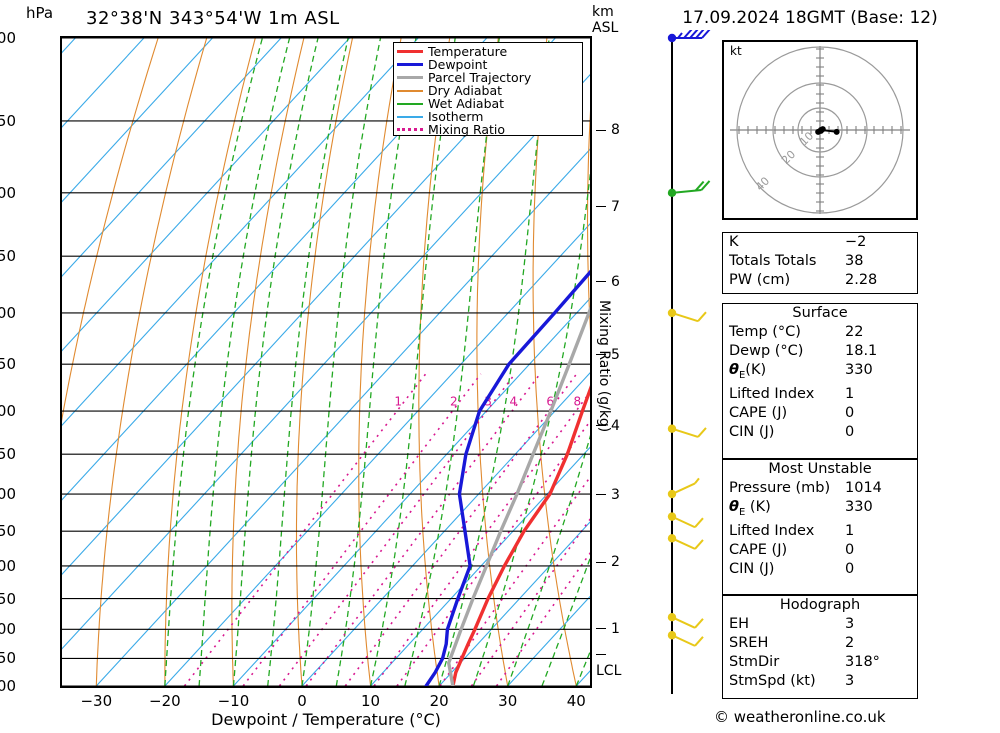  I want to click on temp-tick-0: 0, so click(302, 701).